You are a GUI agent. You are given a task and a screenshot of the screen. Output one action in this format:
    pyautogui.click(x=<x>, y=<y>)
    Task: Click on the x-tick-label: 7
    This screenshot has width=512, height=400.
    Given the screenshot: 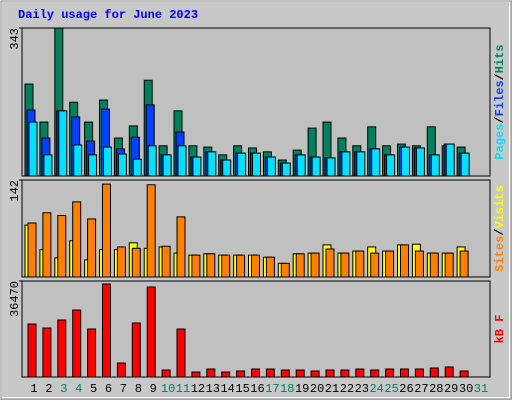 What is the action you would take?
    pyautogui.click(x=123, y=389)
    